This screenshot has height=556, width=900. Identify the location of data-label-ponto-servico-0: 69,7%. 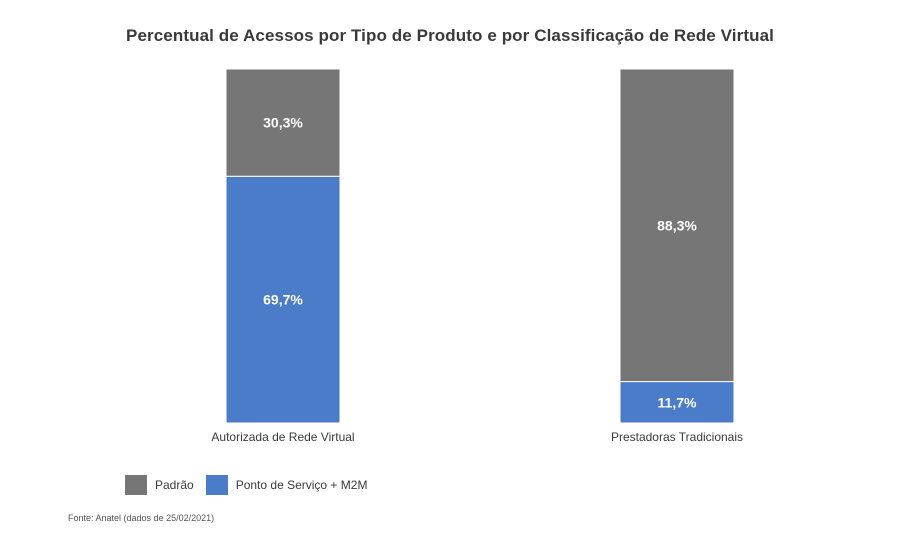
(283, 300).